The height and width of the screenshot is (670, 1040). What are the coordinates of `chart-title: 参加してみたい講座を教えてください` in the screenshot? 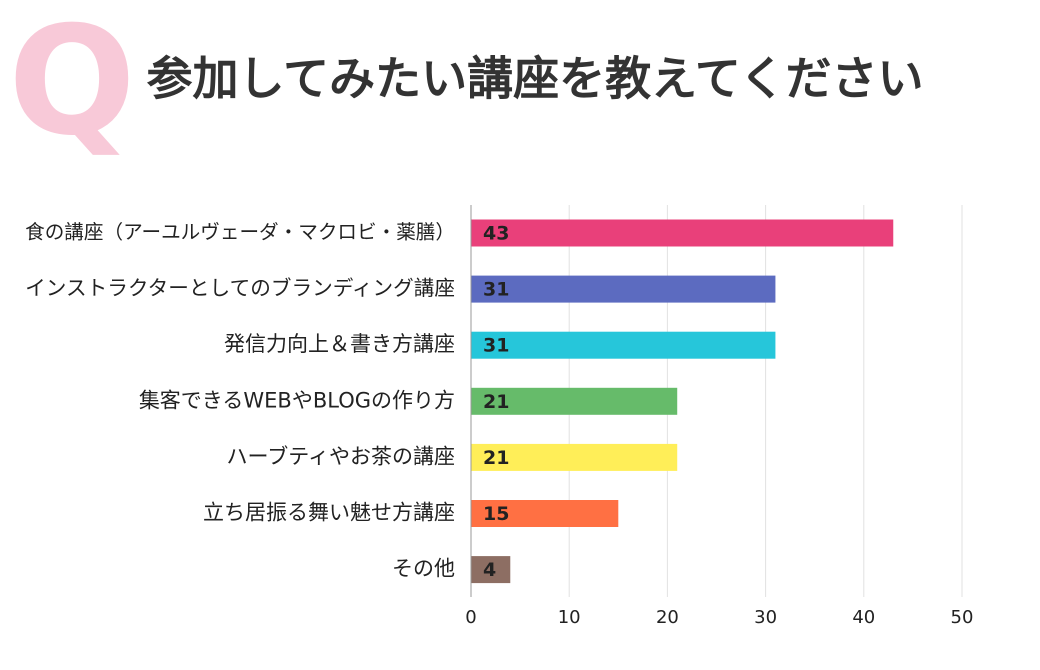 It's located at (535, 79).